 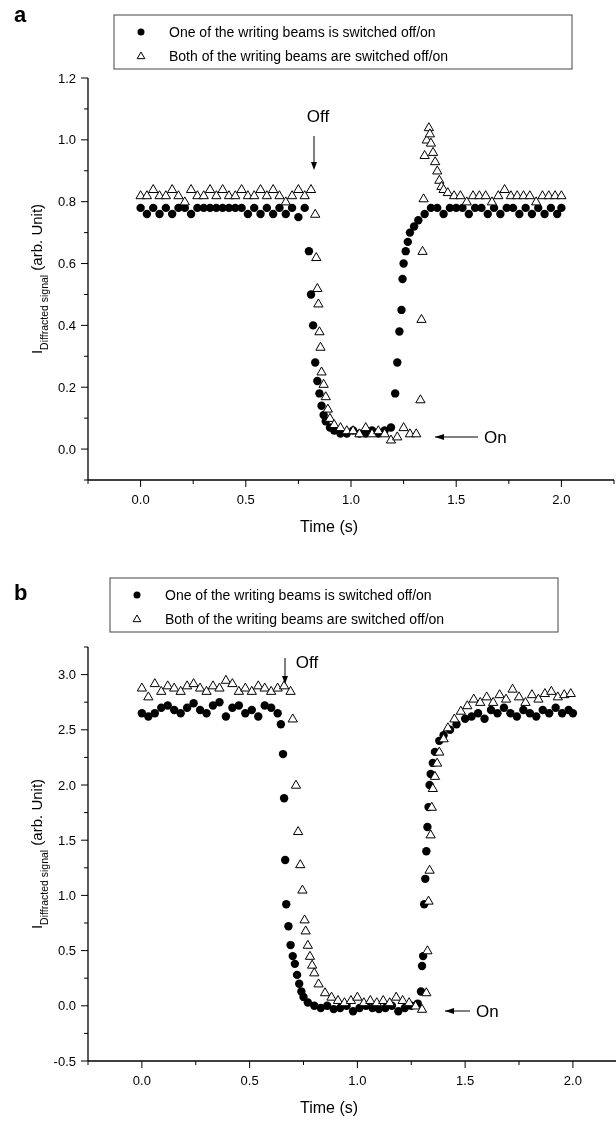 I want to click on y-tick-label: 2.5, so click(x=66, y=730).